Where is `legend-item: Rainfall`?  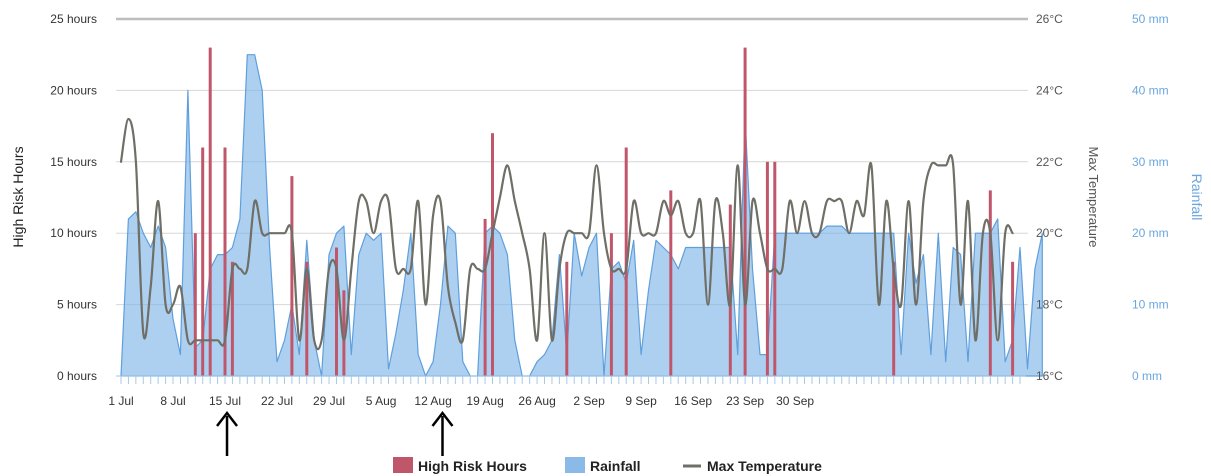
legend-item: Rainfall is located at coordinates (603, 465).